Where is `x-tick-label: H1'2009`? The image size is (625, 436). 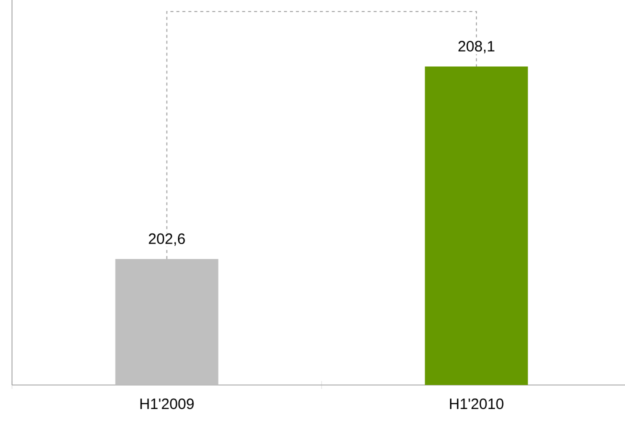
x-tick-label: H1'2009 is located at coordinates (167, 404).